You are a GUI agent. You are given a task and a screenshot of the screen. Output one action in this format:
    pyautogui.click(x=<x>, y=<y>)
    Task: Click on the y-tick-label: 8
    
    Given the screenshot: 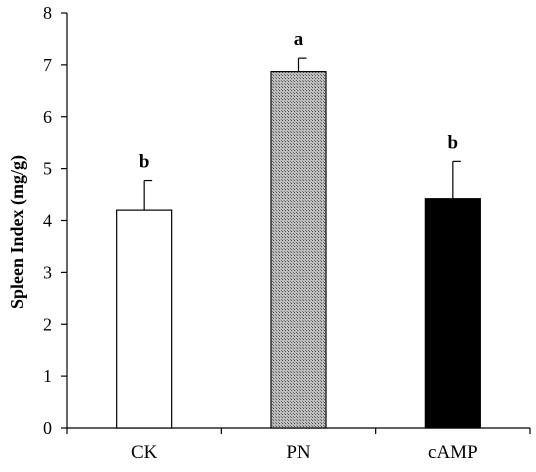 What is the action you would take?
    pyautogui.click(x=47, y=13)
    